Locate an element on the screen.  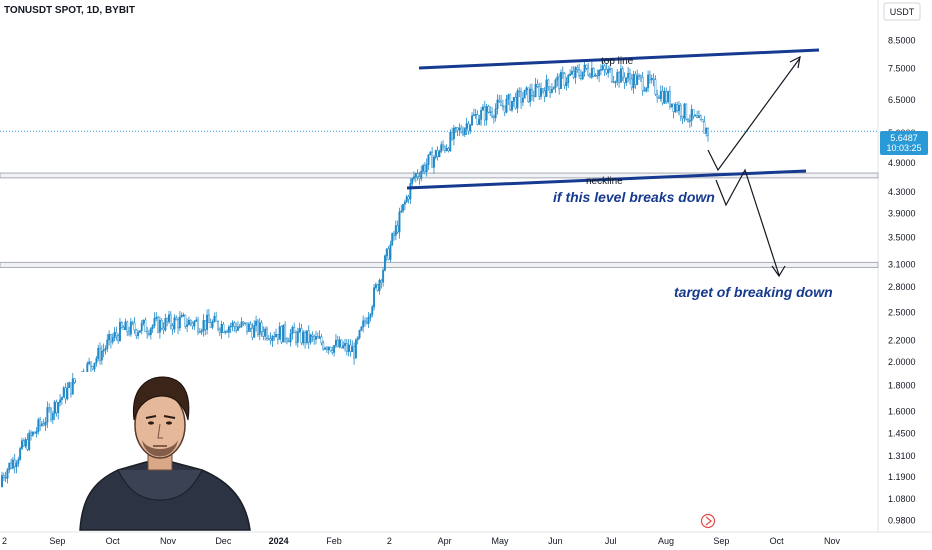
currency-box is located at coordinates (902, 11).